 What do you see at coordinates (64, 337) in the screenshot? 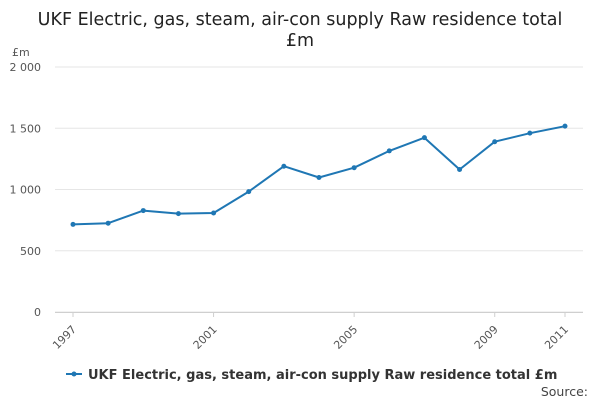
I see `x-tick-label: 1997` at bounding box center [64, 337].